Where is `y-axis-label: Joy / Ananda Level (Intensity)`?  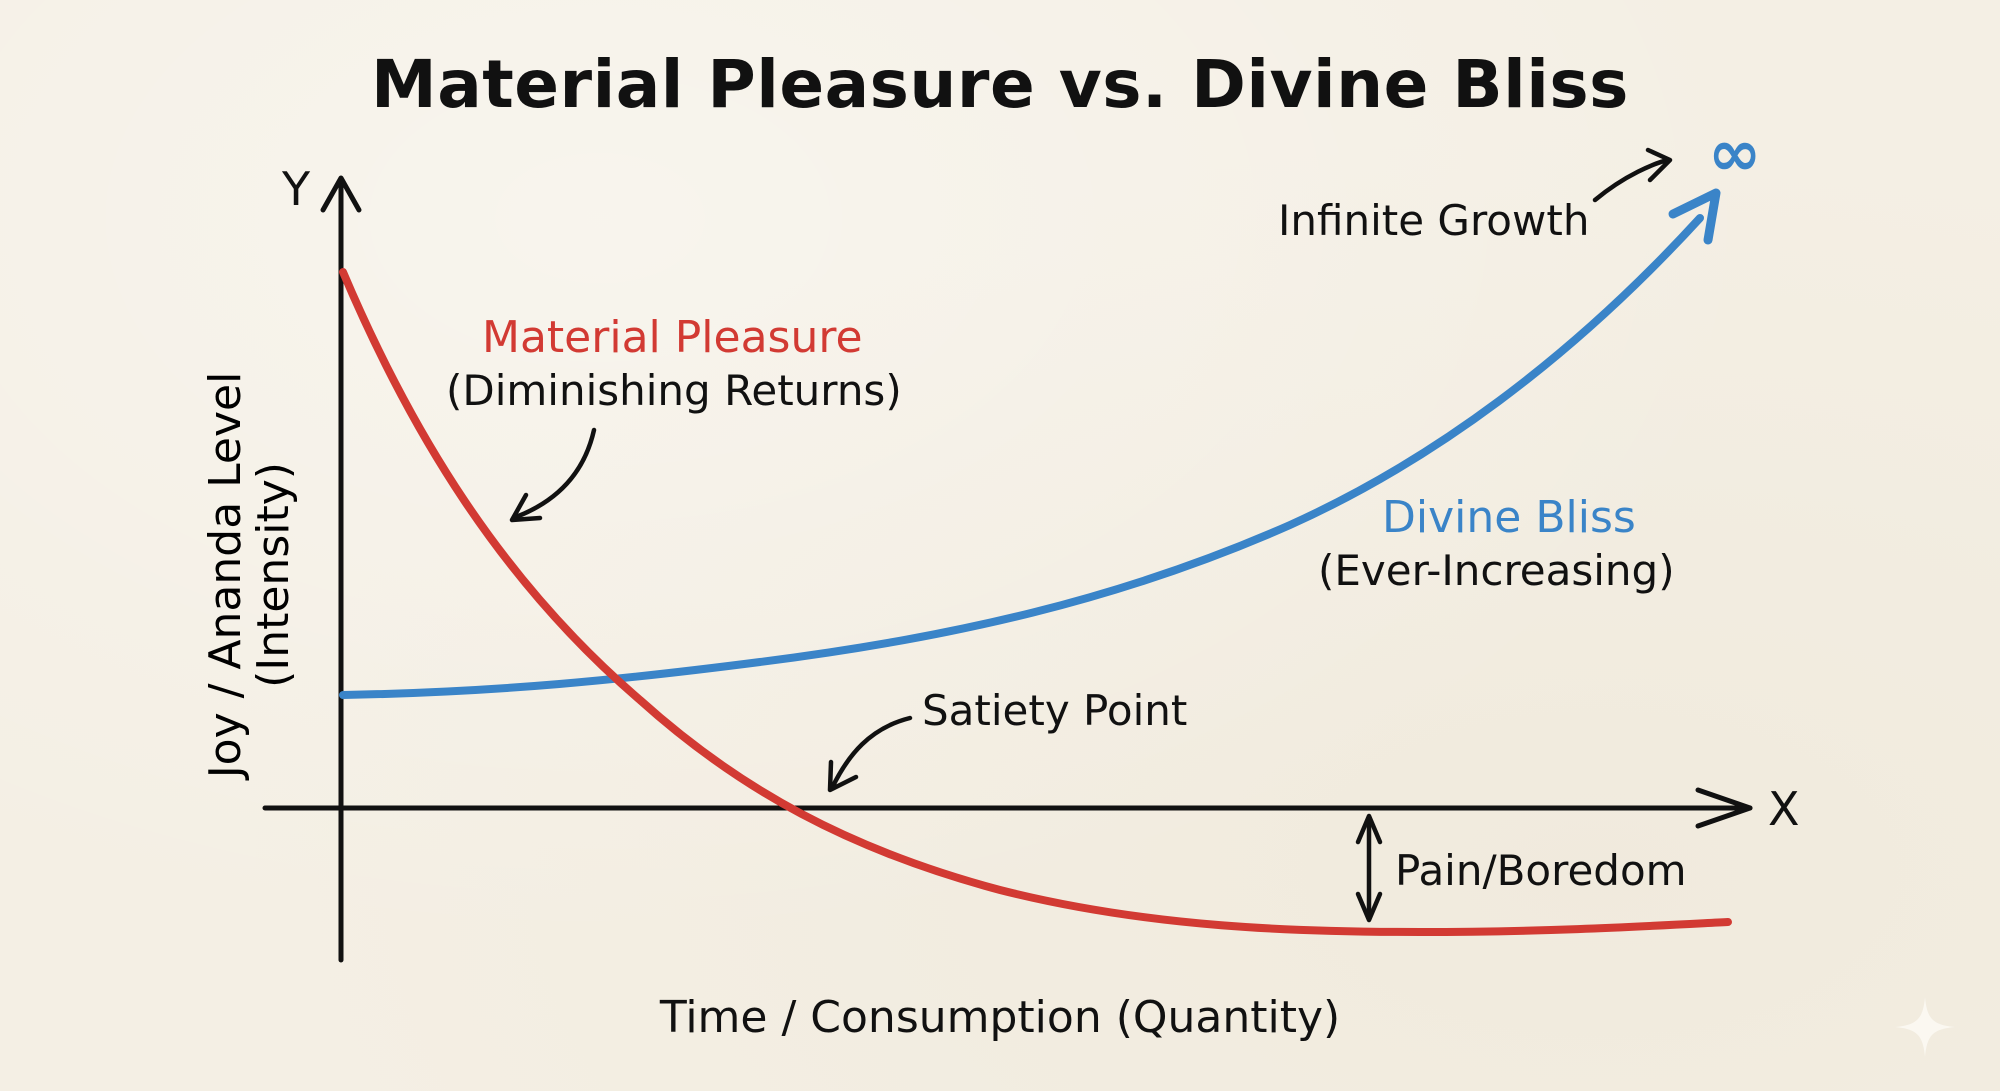
y-axis-label: Joy / Ananda Level (Intensity) is located at coordinates (249, 575).